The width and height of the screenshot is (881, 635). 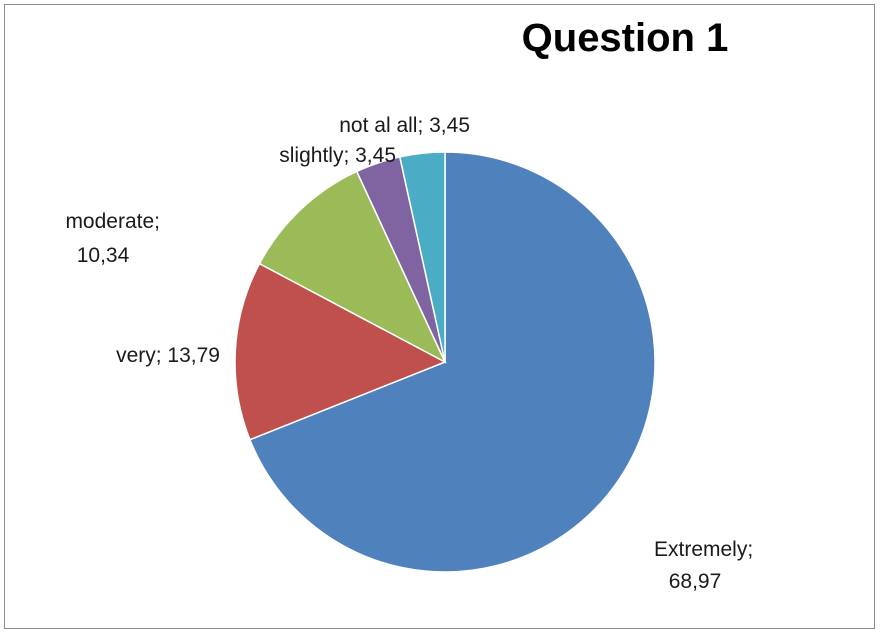 What do you see at coordinates (112, 221) in the screenshot?
I see `slice-label-3: moderate;` at bounding box center [112, 221].